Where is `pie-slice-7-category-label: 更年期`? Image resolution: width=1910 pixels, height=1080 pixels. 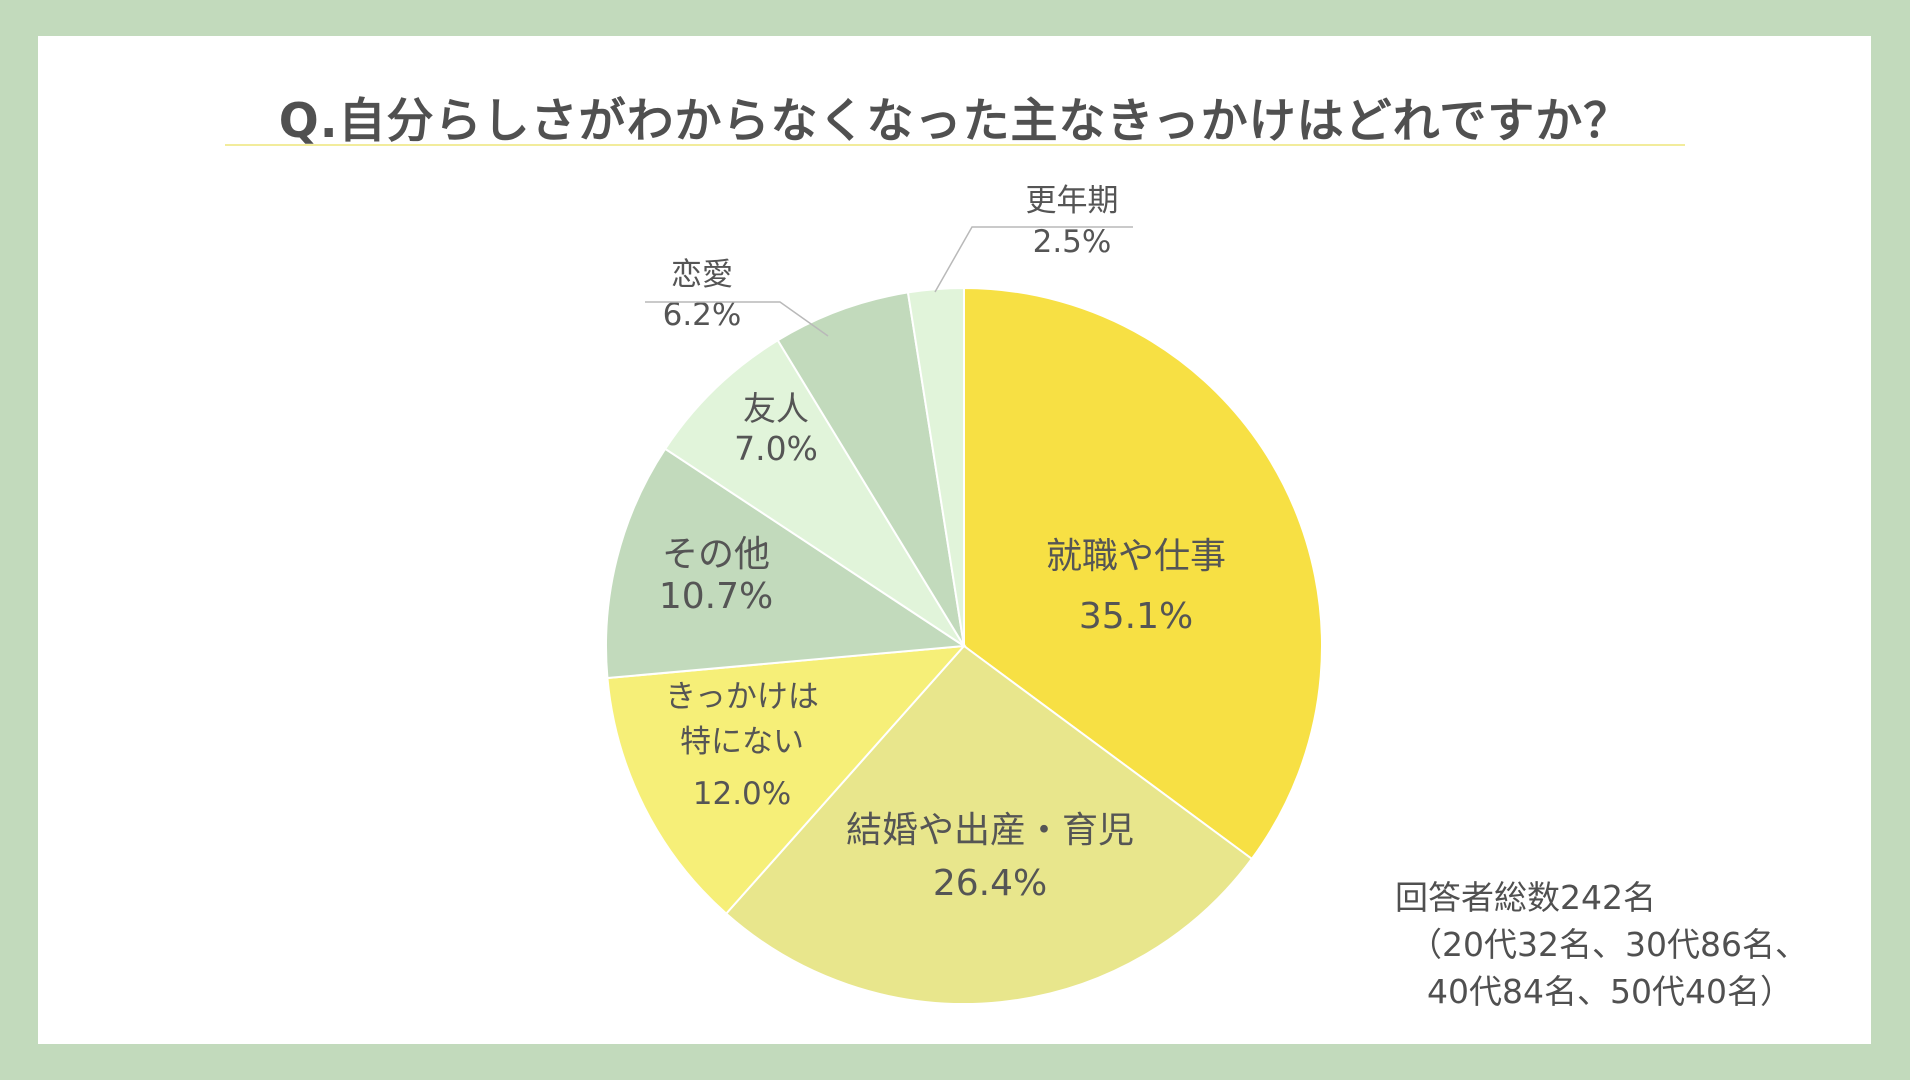
pie-slice-7-category-label: 更年期 is located at coordinates (1072, 201).